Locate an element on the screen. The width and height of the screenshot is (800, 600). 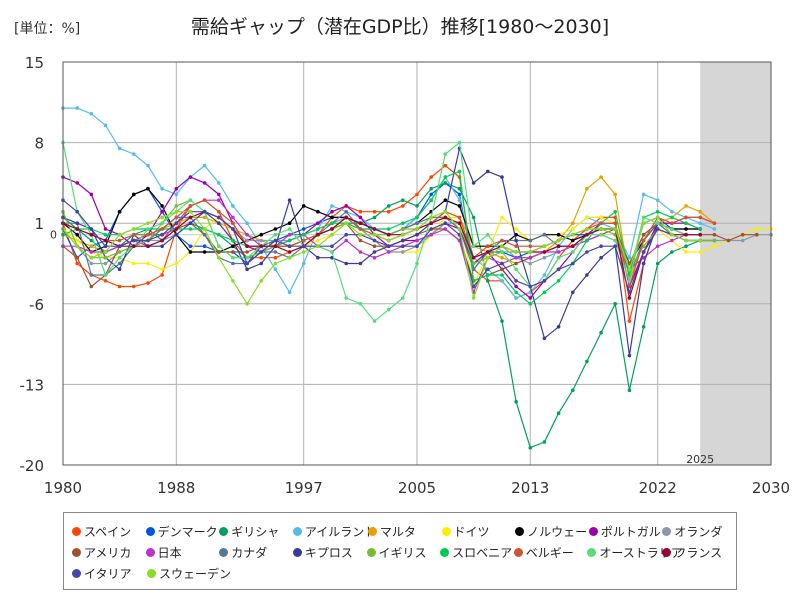
zero-label: 0 is located at coordinates (53, 235).